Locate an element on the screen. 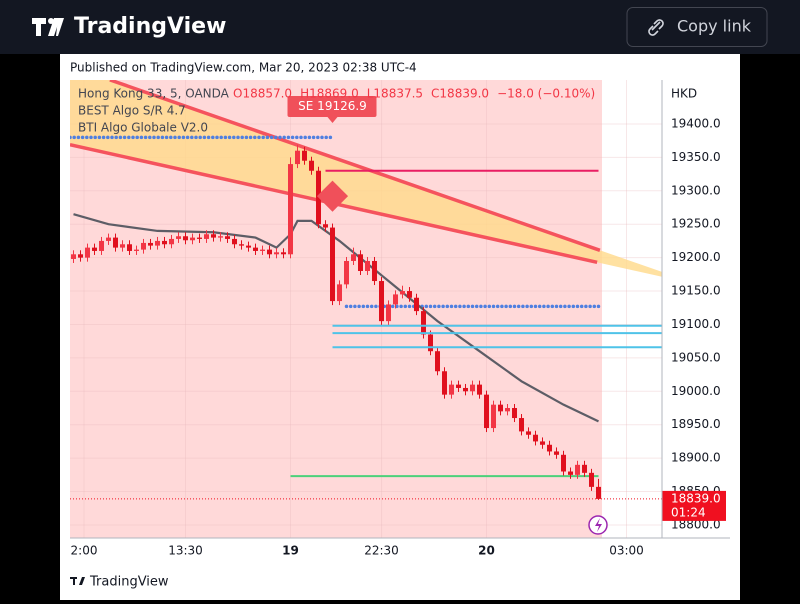 The image size is (800, 604). y-tick-label: 19150.0 is located at coordinates (696, 291).